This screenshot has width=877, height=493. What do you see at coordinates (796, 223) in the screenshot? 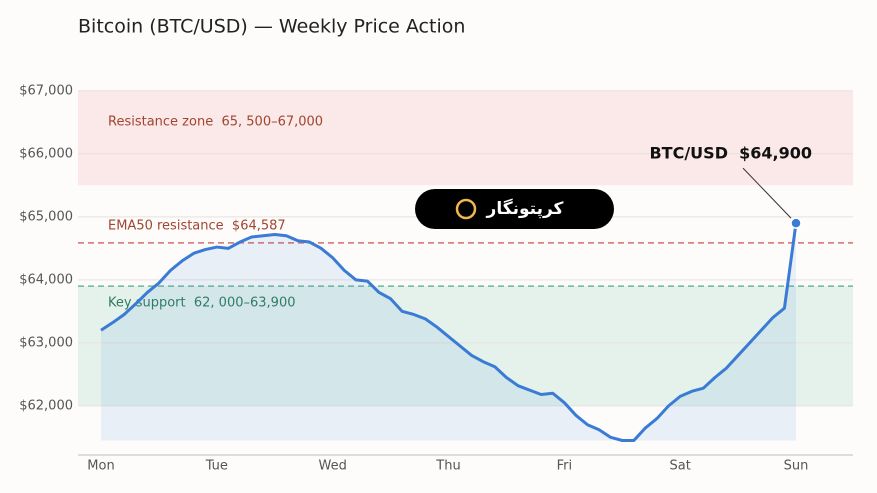
I see `last-point` at bounding box center [796, 223].